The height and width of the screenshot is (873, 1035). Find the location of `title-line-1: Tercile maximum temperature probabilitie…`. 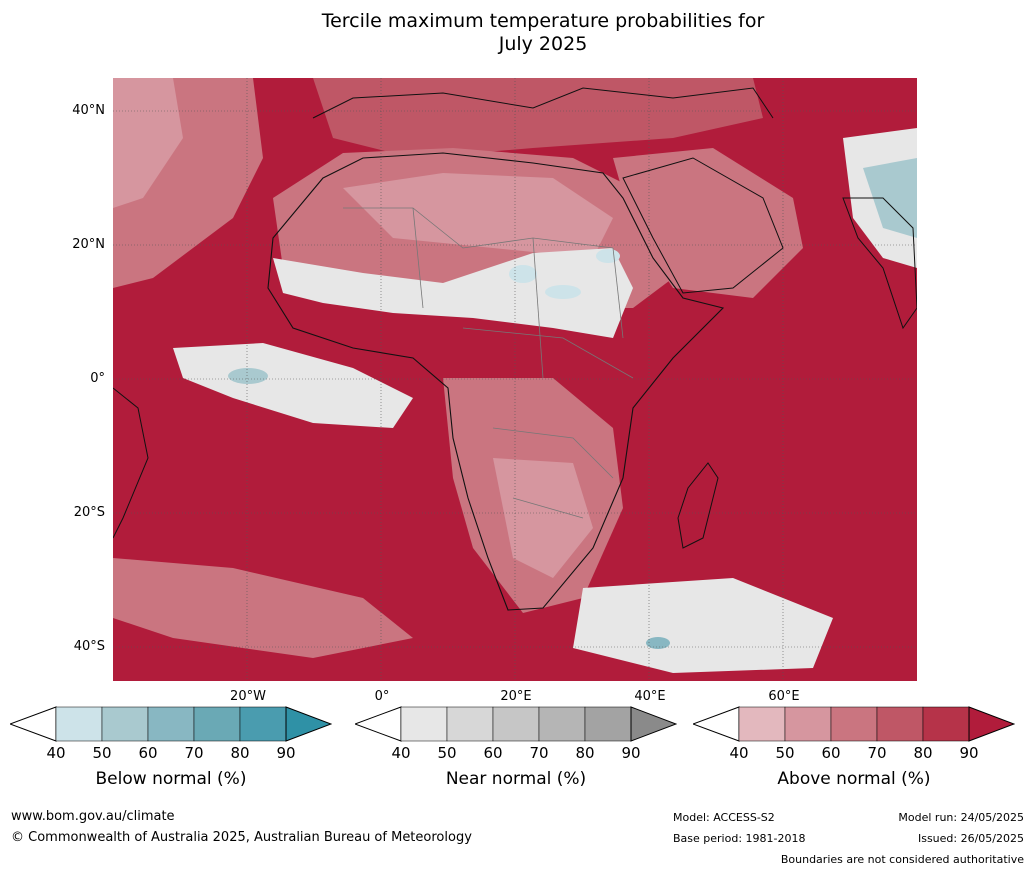

title-line-1: Tercile maximum temperature probabilitie… is located at coordinates (543, 21).